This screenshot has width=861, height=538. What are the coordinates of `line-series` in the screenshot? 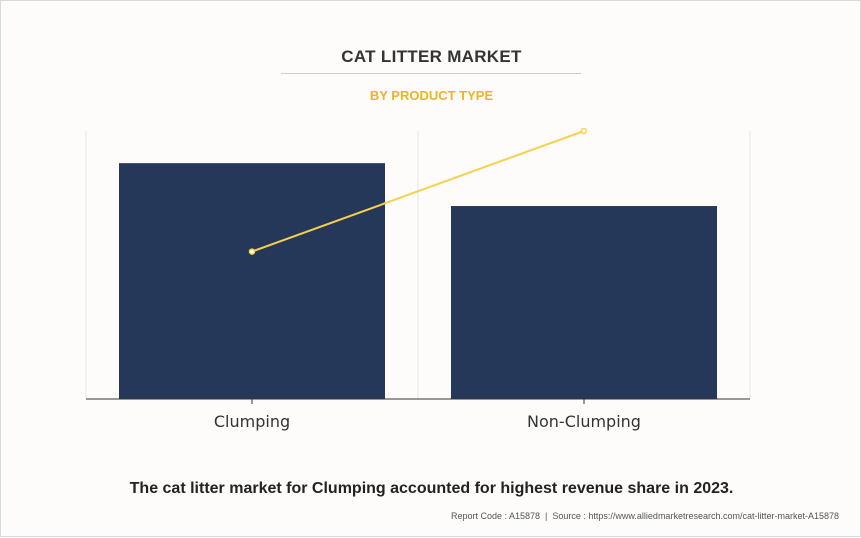 It's located at (418, 191).